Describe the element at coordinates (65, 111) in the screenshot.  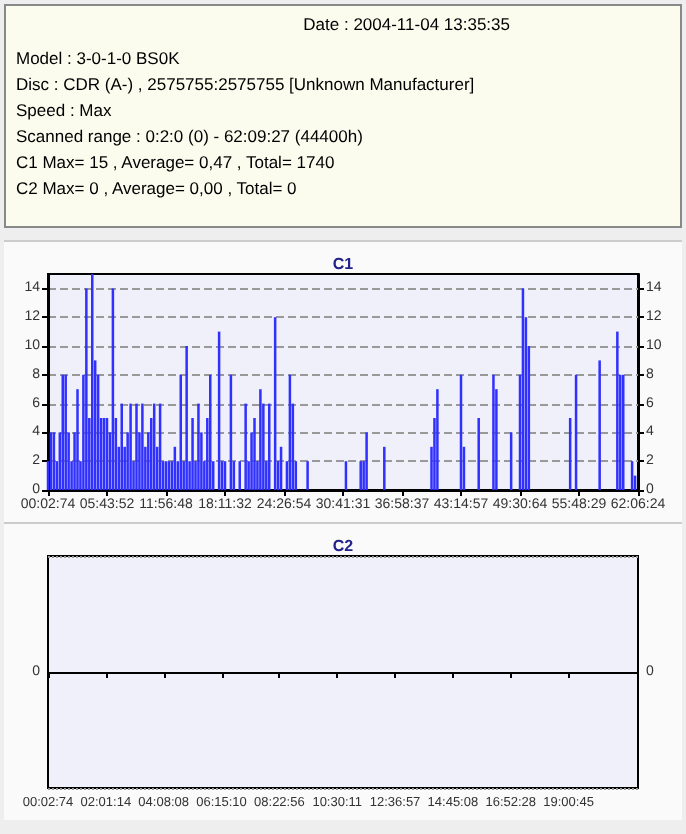
I see `text: Speed : Max` at that location.